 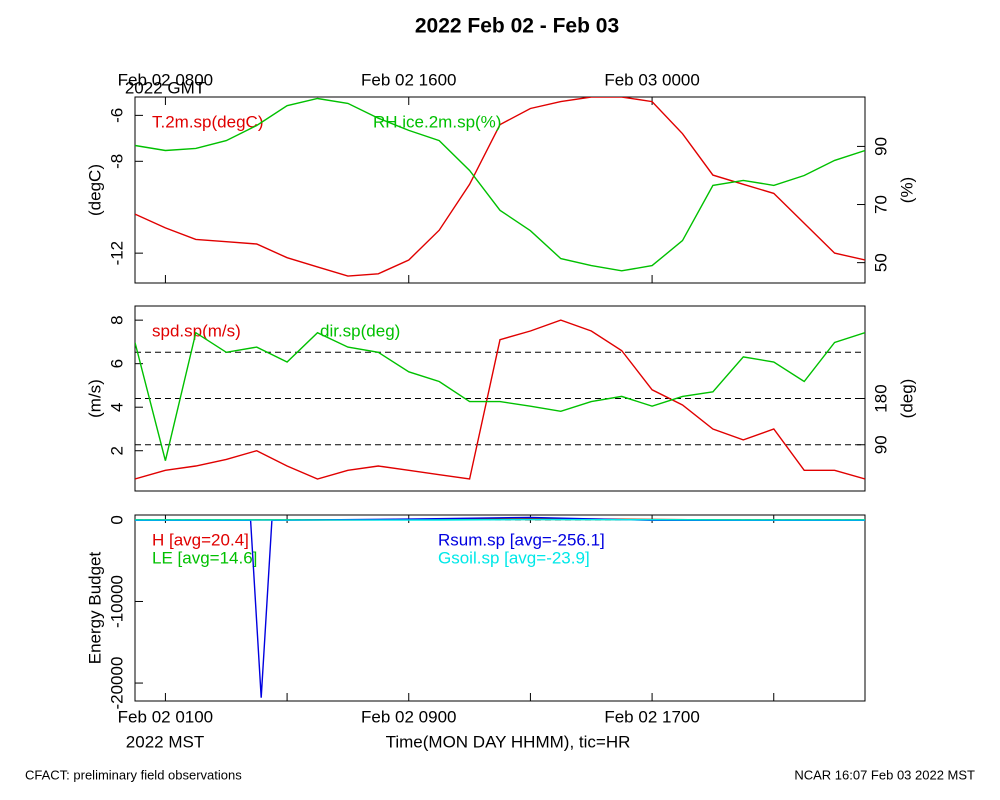 I want to click on legend-label: H [avg=20.4], so click(x=200, y=539).